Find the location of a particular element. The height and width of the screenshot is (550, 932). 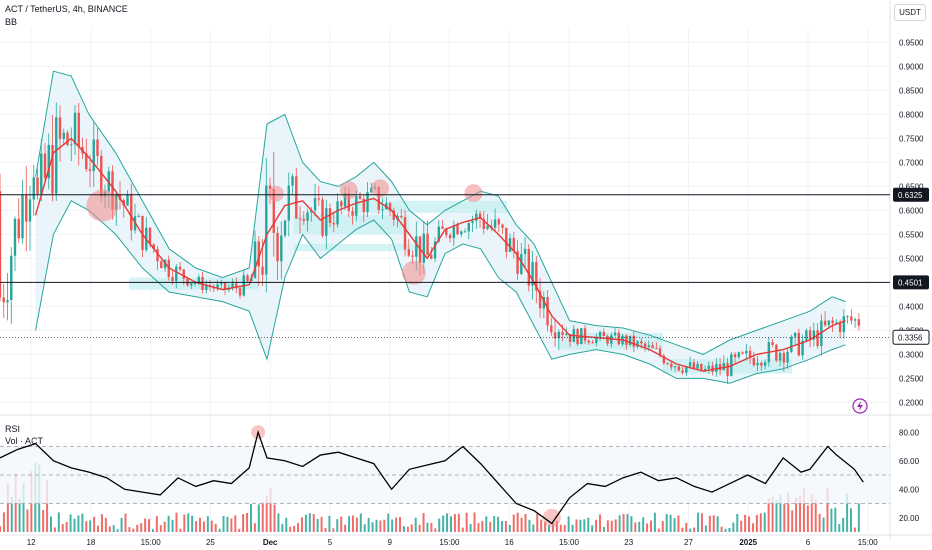

time-tick-label: 25 is located at coordinates (210, 542).